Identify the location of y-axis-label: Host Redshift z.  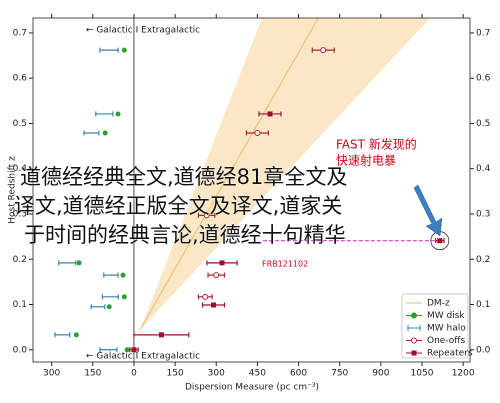
(13, 190).